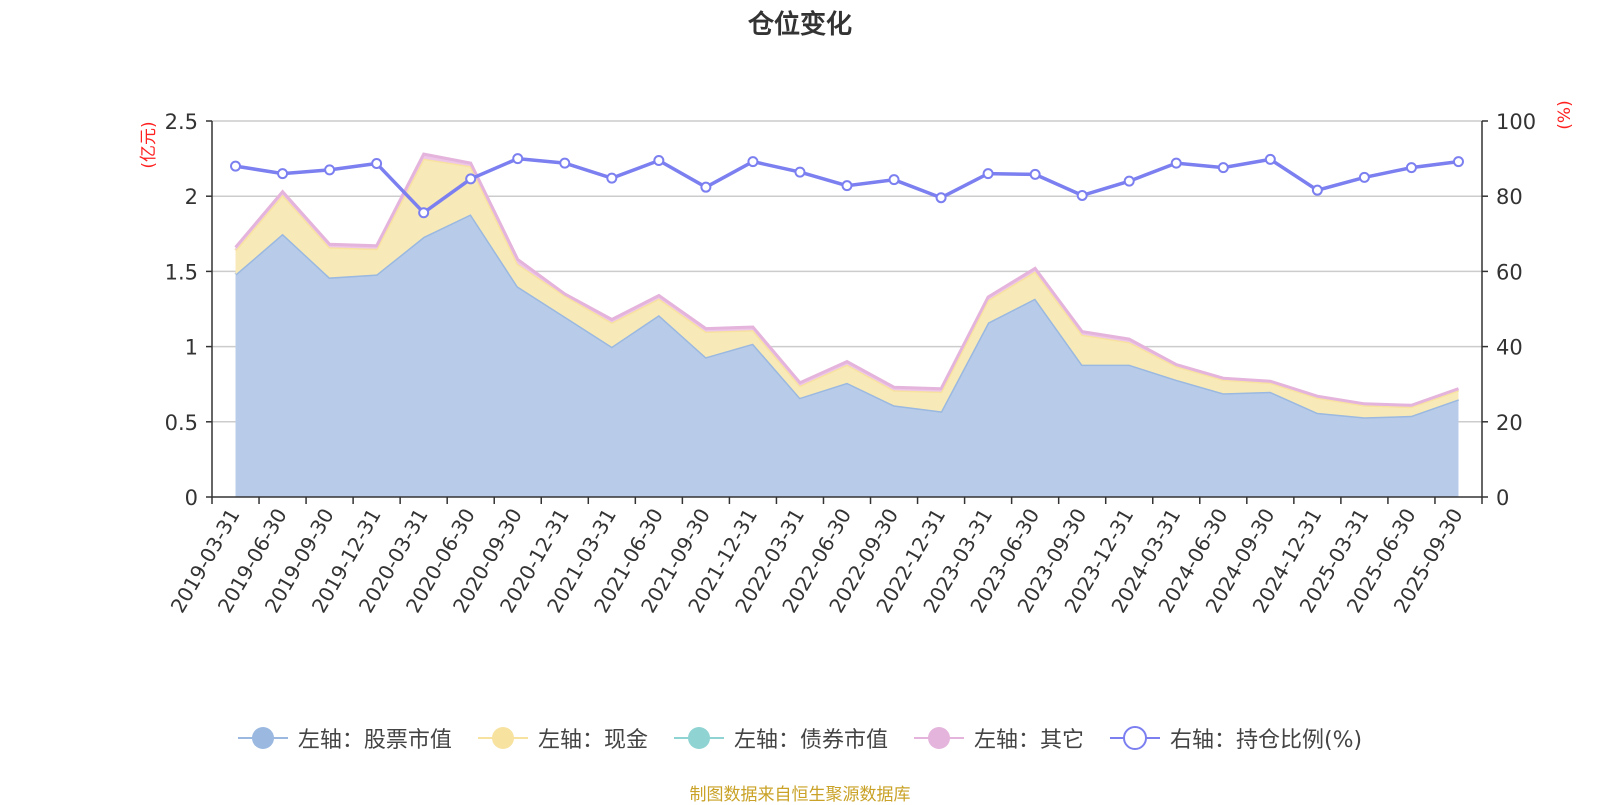 This screenshot has width=1600, height=805. Describe the element at coordinates (1266, 740) in the screenshot. I see `legend-label-ratio: 右轴：持仓比例(%)` at that location.